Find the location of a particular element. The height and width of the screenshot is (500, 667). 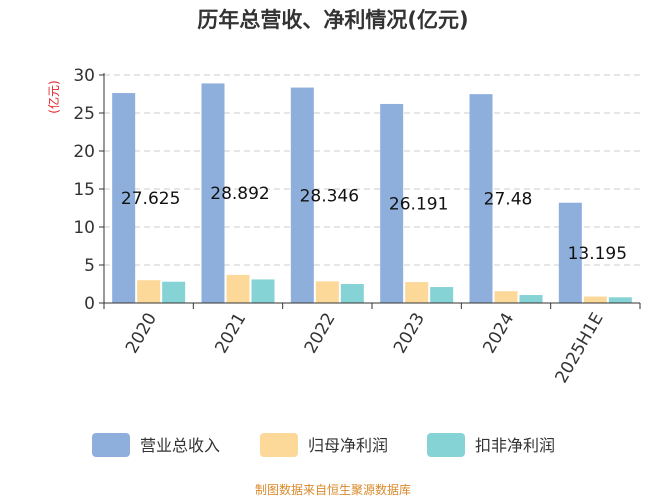

y-axis-ticks: 0 5 10 15 20 25 30 is located at coordinates (88, 190).